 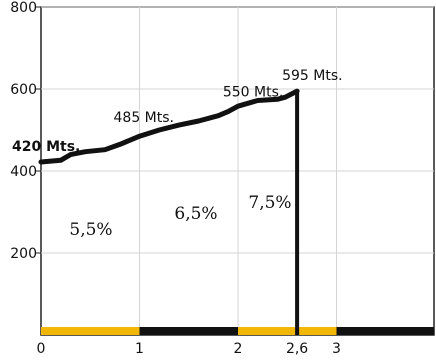 I want to click on elevation-annotation: 485 Mts., so click(x=144, y=118).